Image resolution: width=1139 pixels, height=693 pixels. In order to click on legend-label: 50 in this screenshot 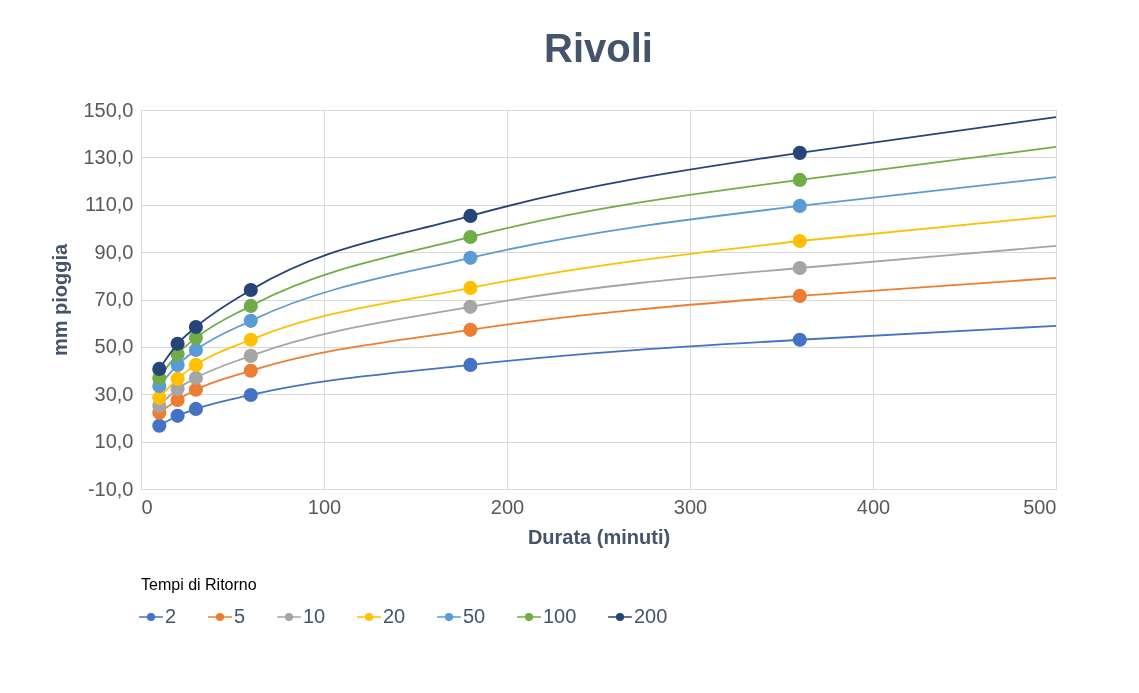, I will do `click(474, 616)`.